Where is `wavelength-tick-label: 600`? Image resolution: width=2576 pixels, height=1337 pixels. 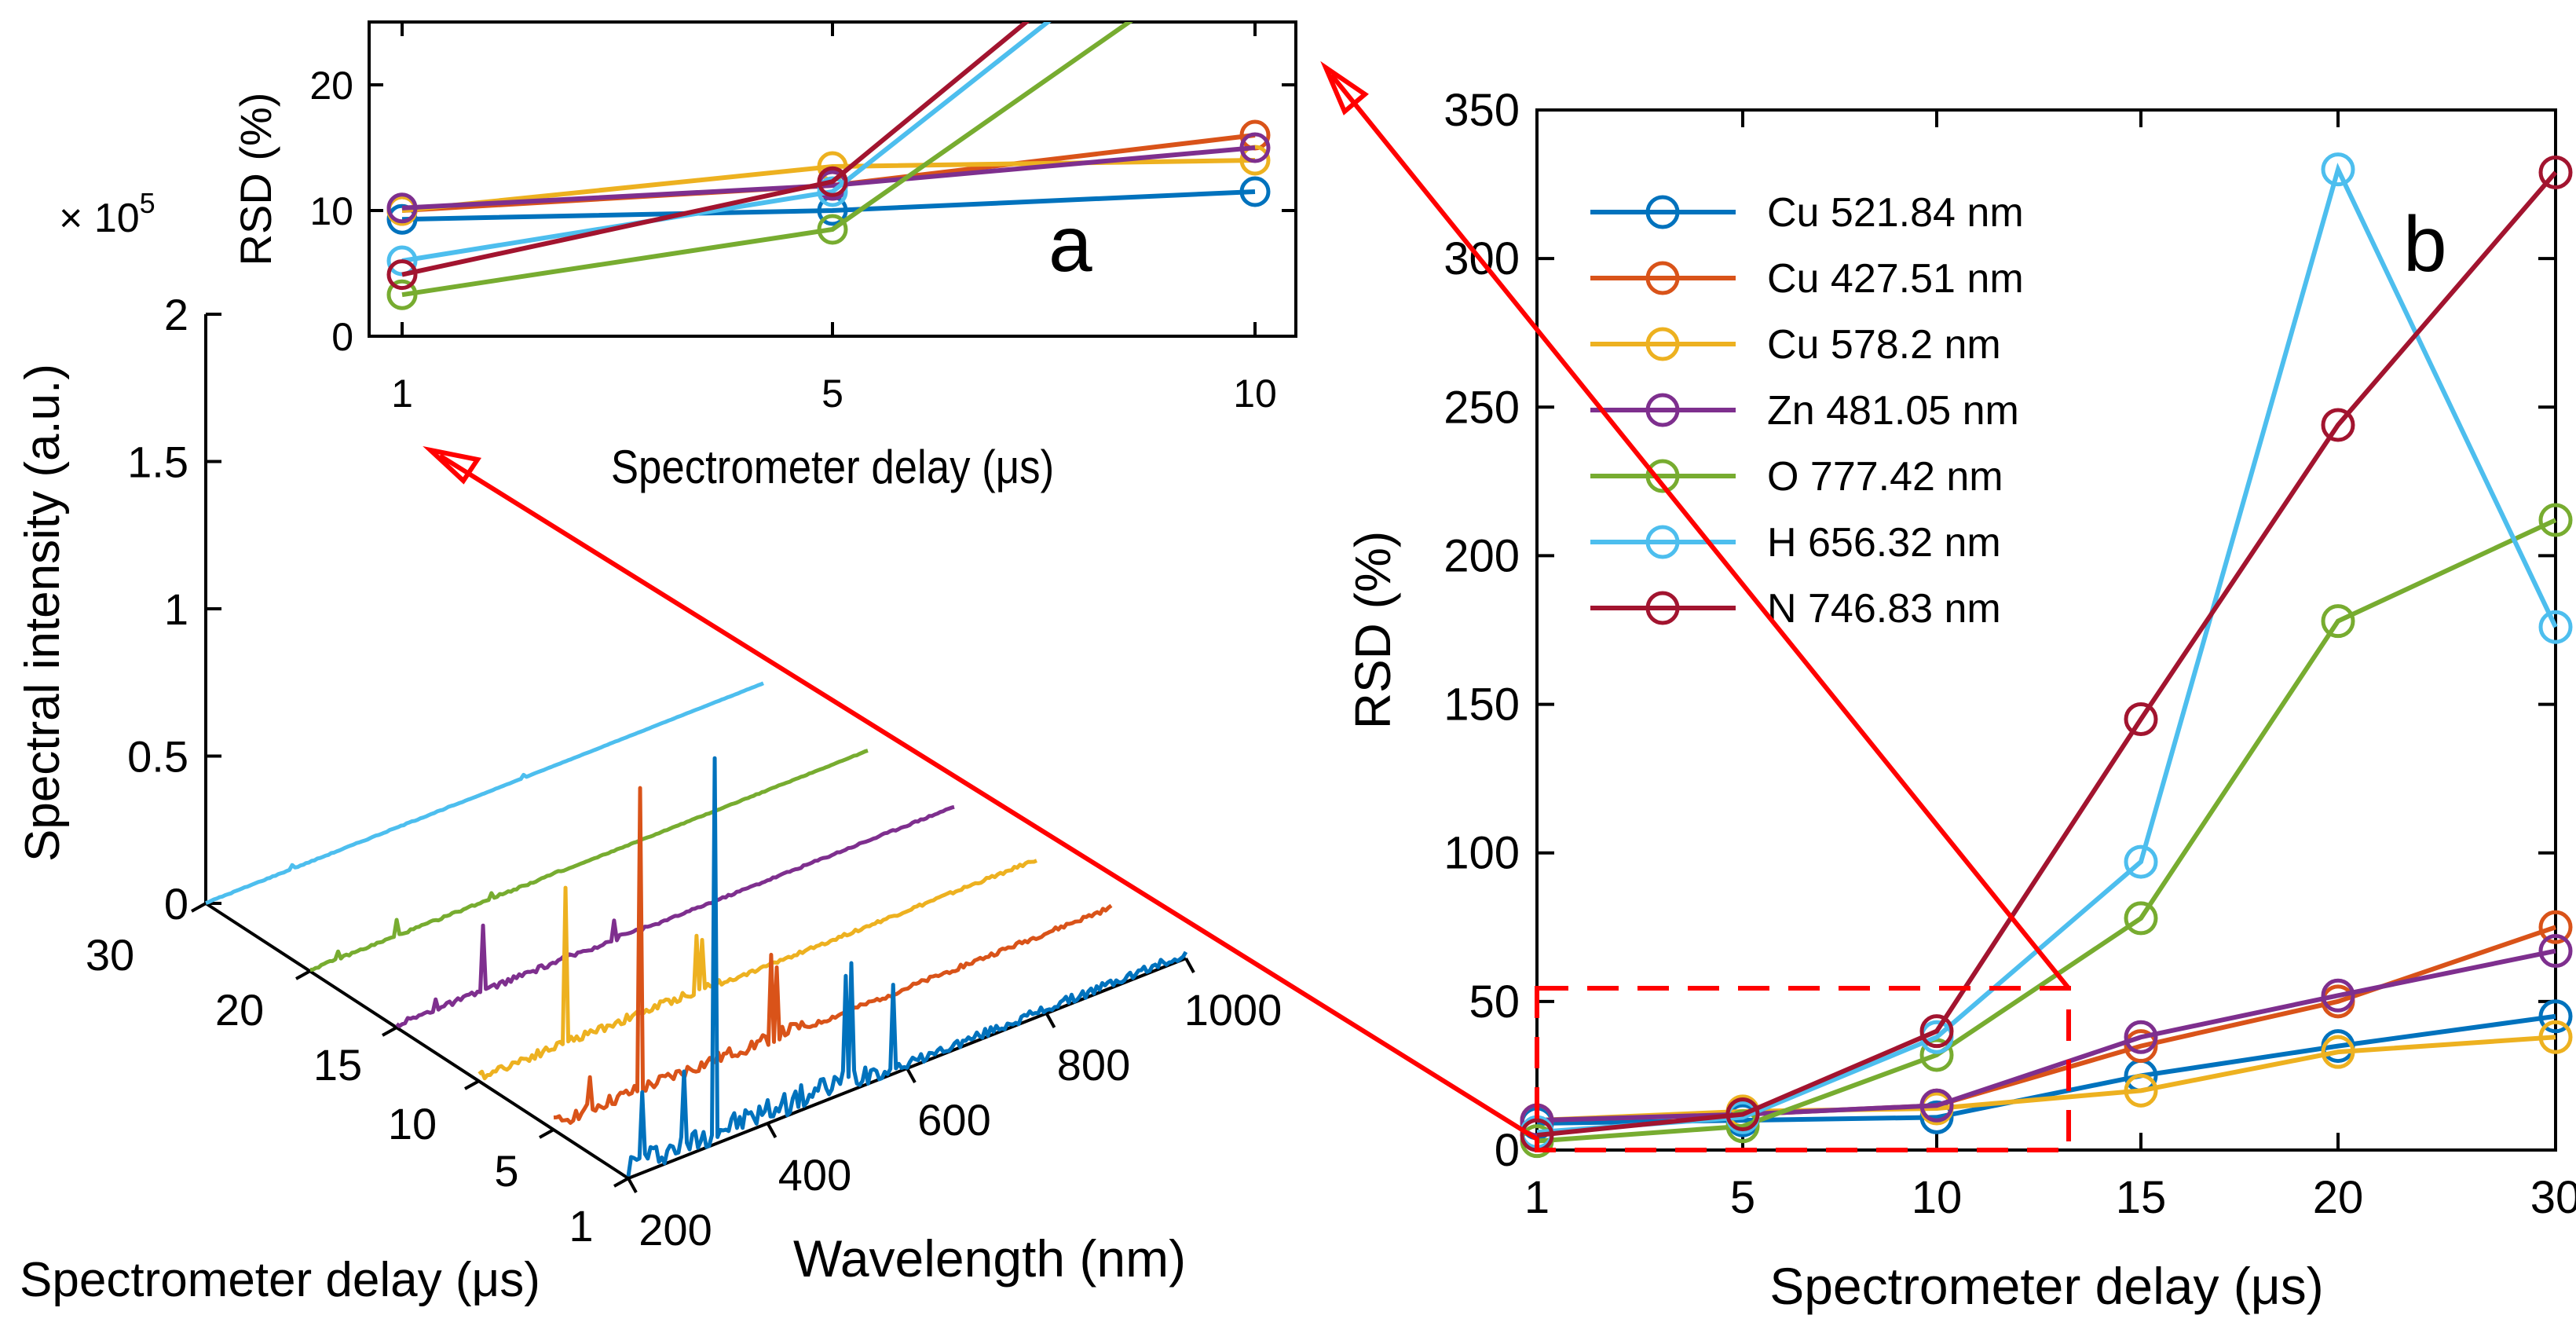
wavelength-tick-label: 600 is located at coordinates (953, 1120).